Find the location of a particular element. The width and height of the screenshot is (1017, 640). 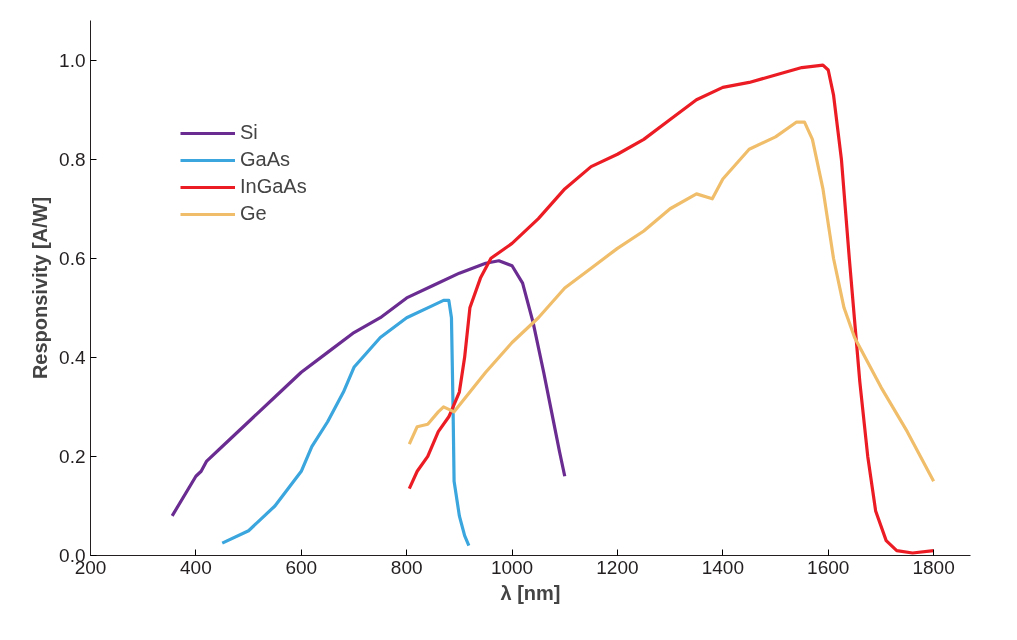

x-tick-label: 1600 is located at coordinates (828, 567).